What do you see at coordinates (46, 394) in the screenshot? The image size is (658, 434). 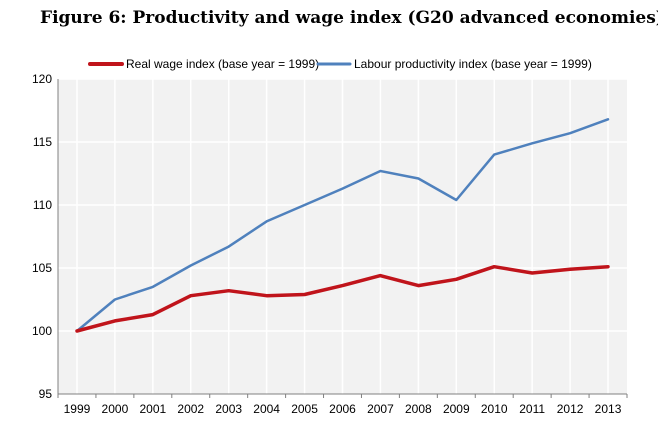 I see `y-tick-label: 95` at bounding box center [46, 394].